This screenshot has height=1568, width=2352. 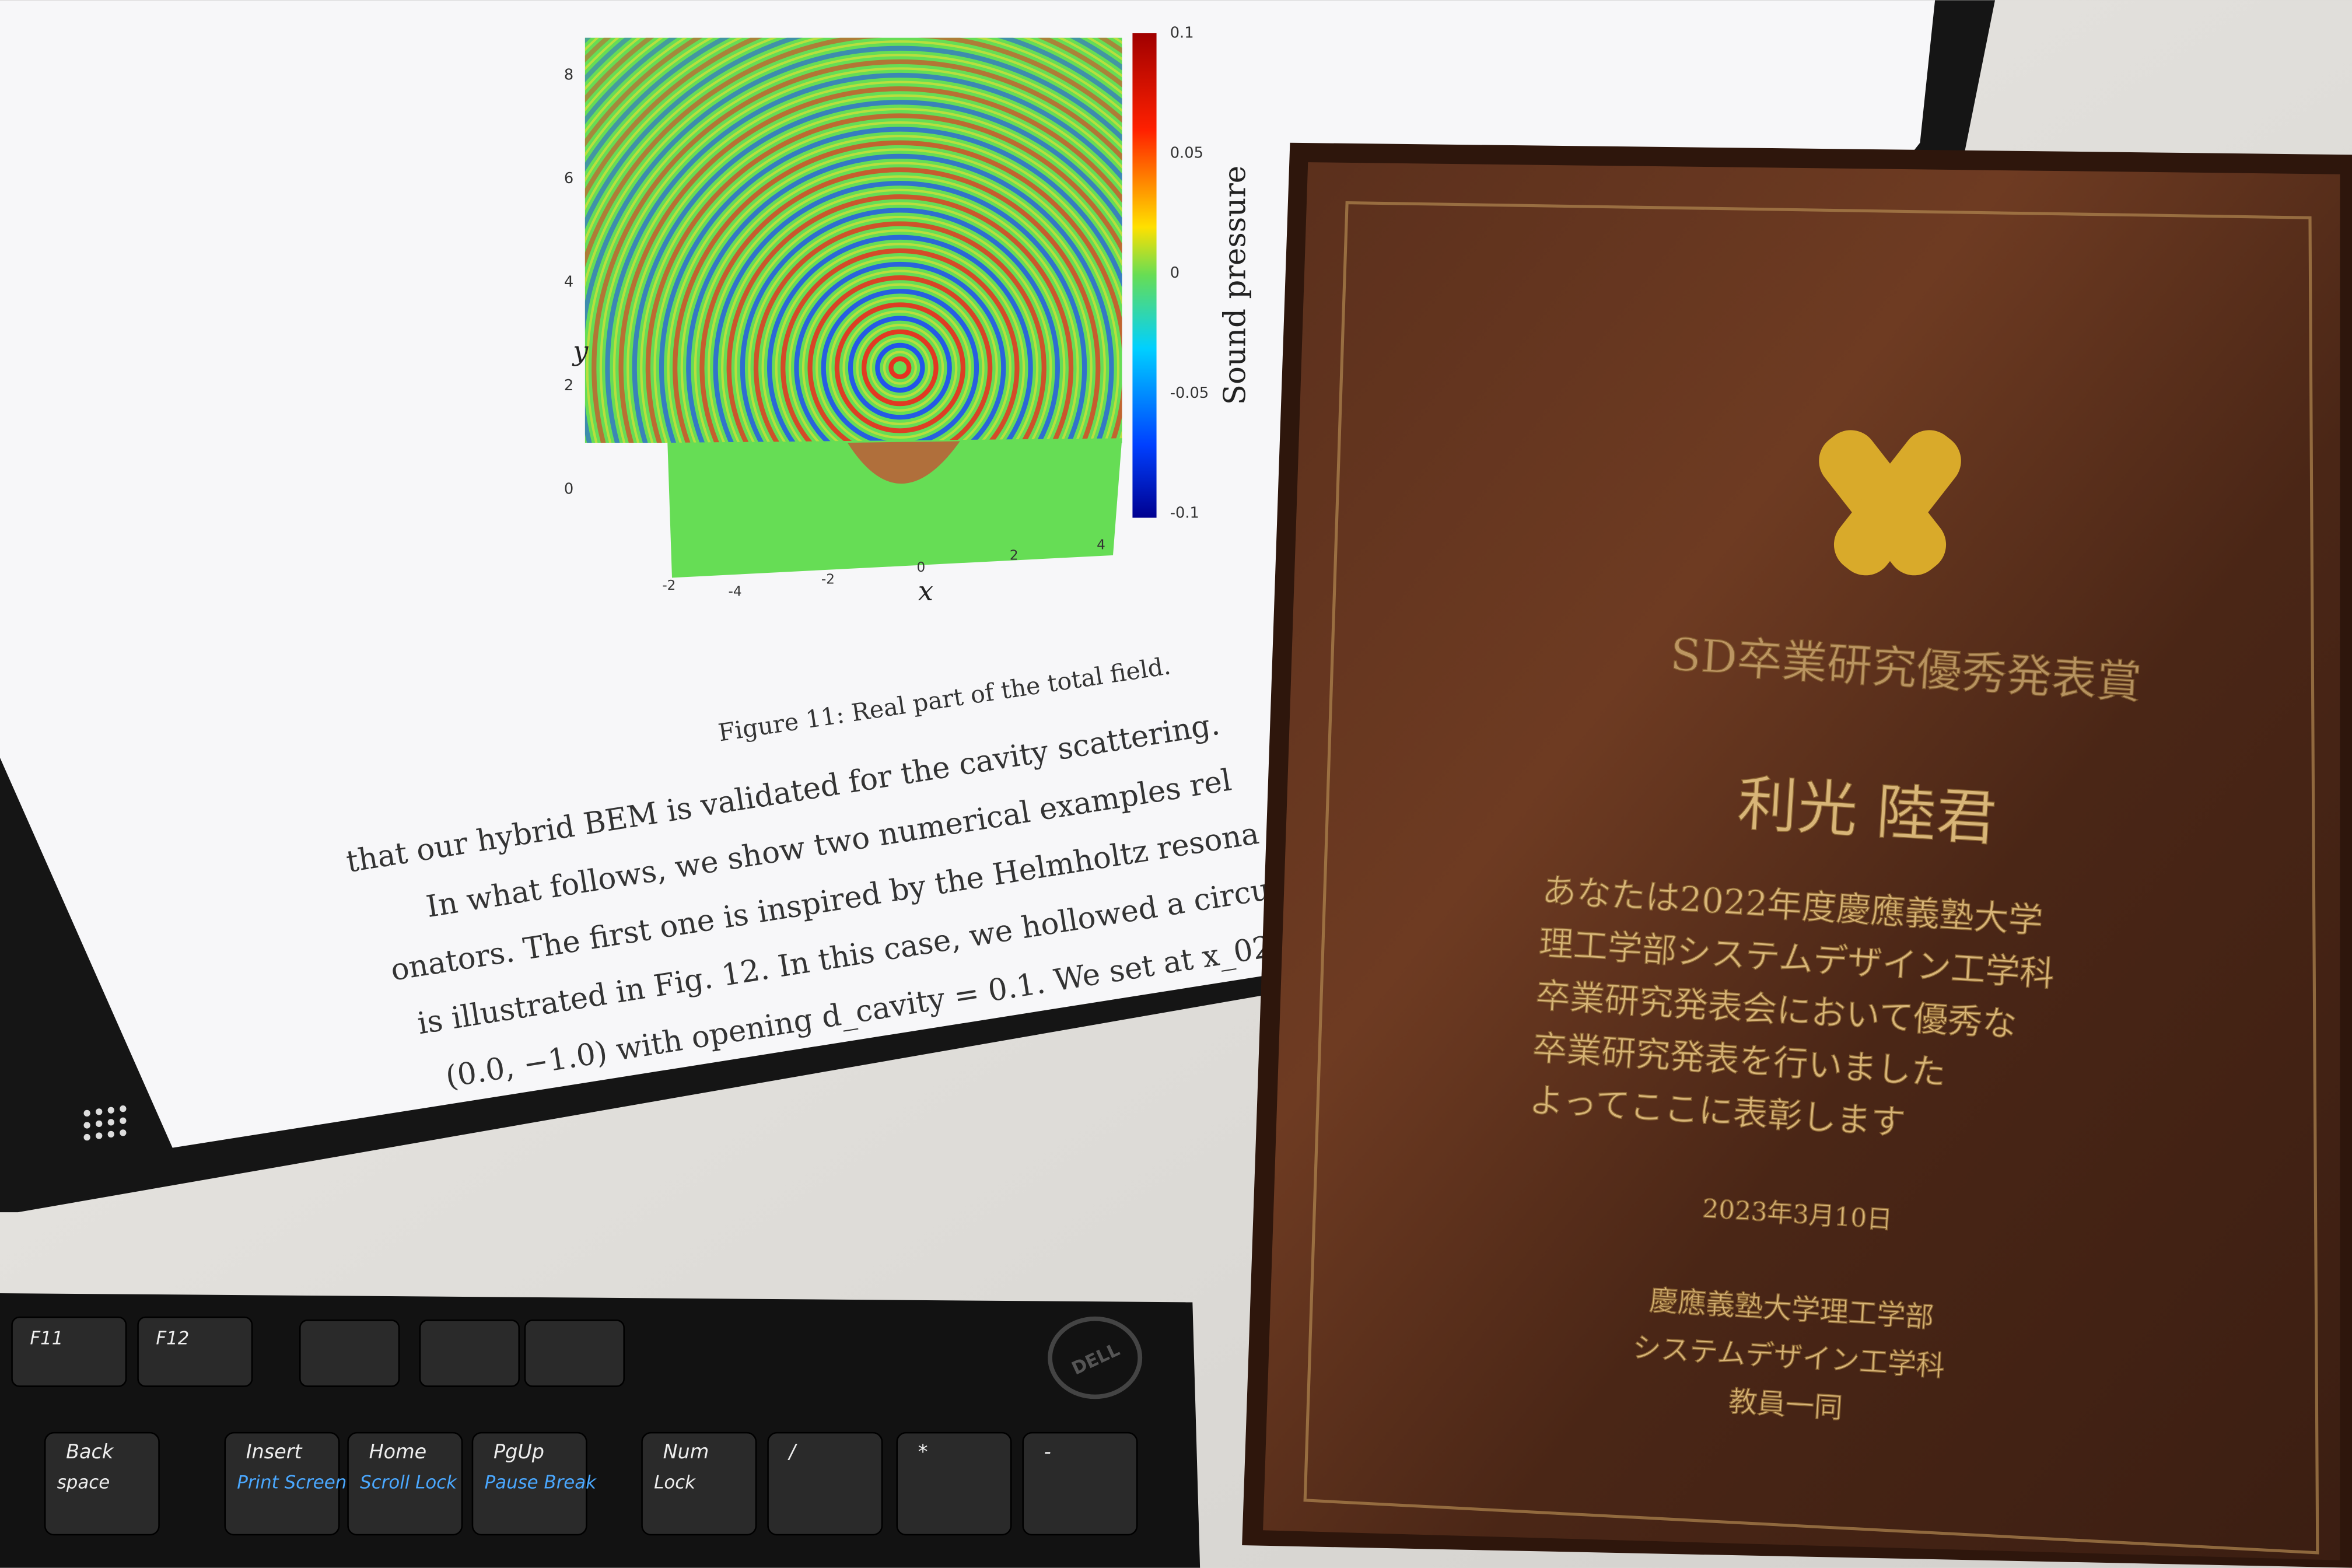 I want to click on colorbar-tick-label: 0.1, so click(x=1182, y=33).